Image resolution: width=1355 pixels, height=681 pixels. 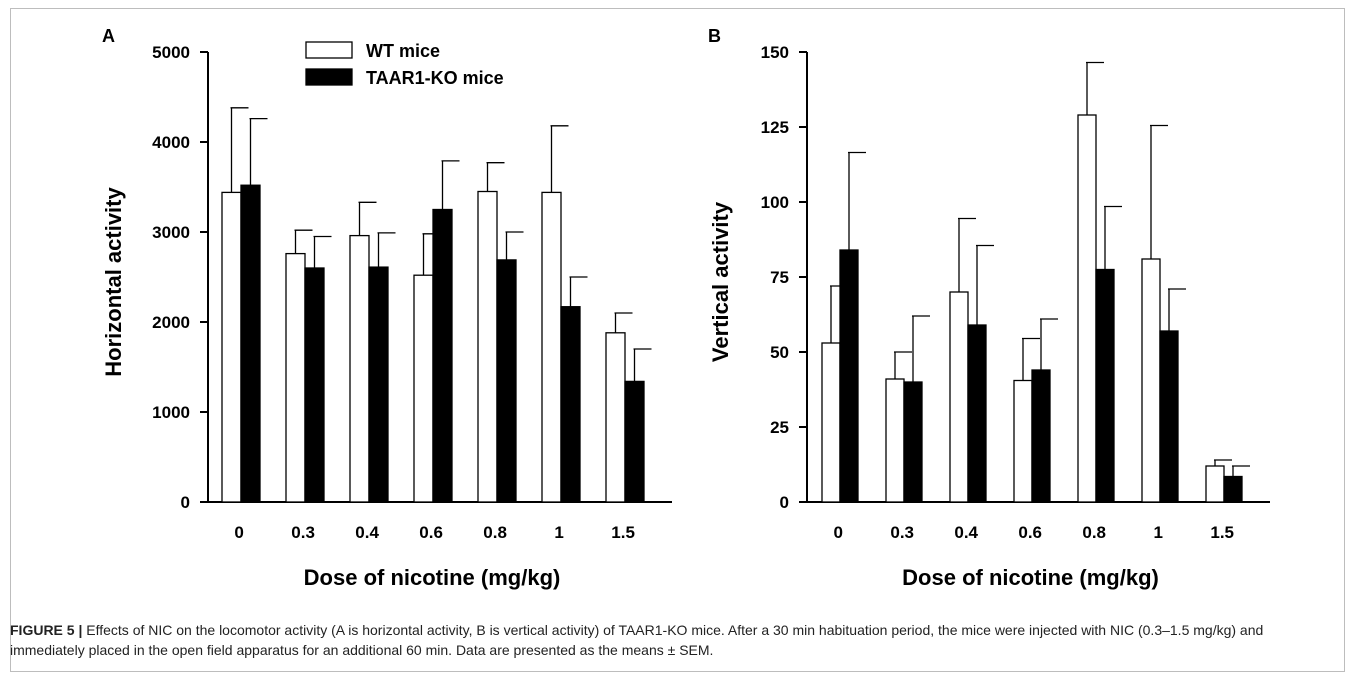 I want to click on y-tick-label: 100, so click(x=775, y=202).